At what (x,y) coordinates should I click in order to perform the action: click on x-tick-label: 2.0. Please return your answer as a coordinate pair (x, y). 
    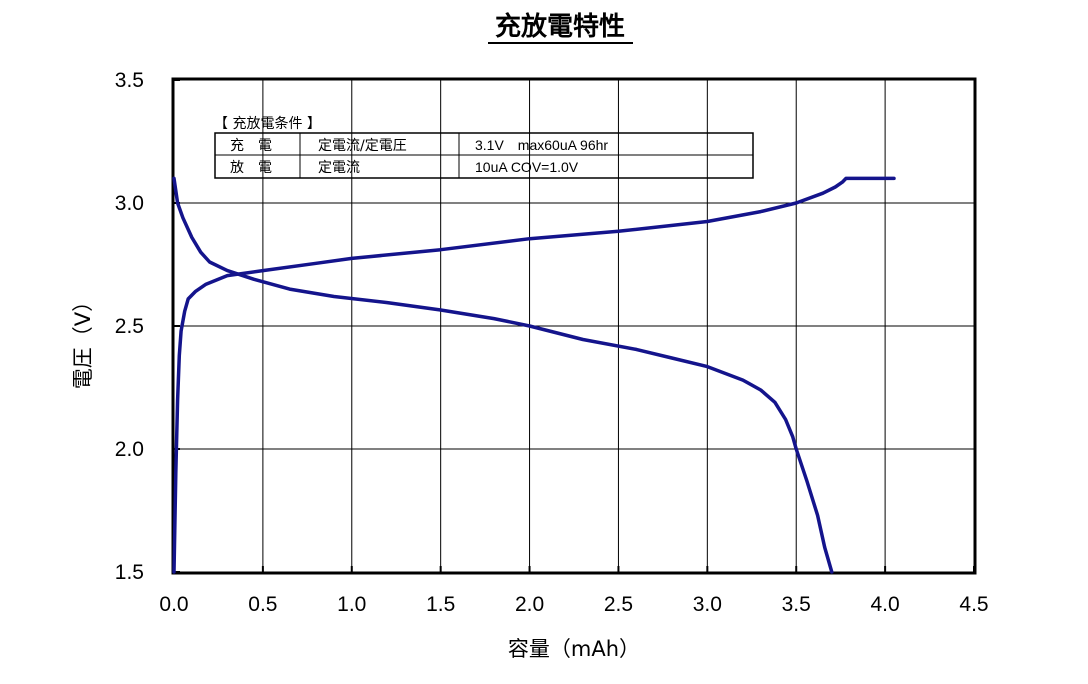
    Looking at the image, I should click on (529, 604).